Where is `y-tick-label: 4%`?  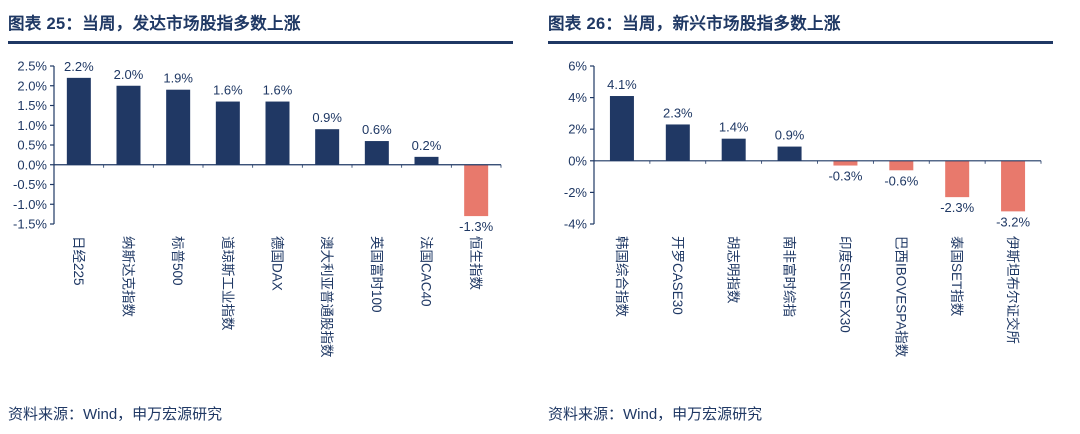
y-tick-label: 4% is located at coordinates (577, 97).